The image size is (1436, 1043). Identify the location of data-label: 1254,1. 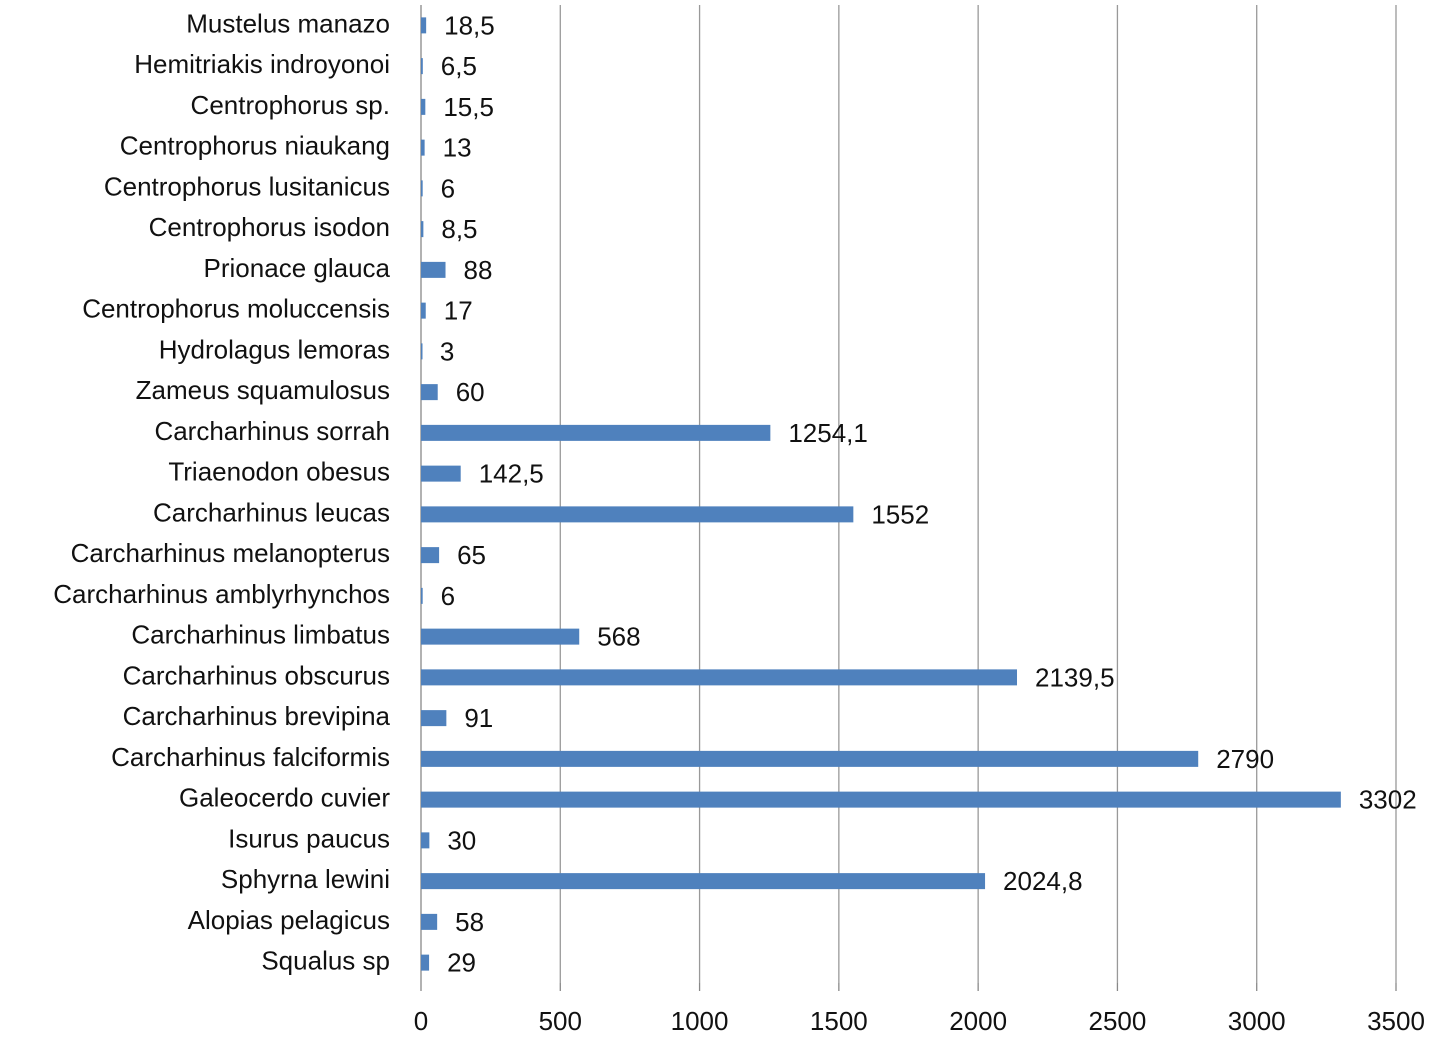
(828, 433).